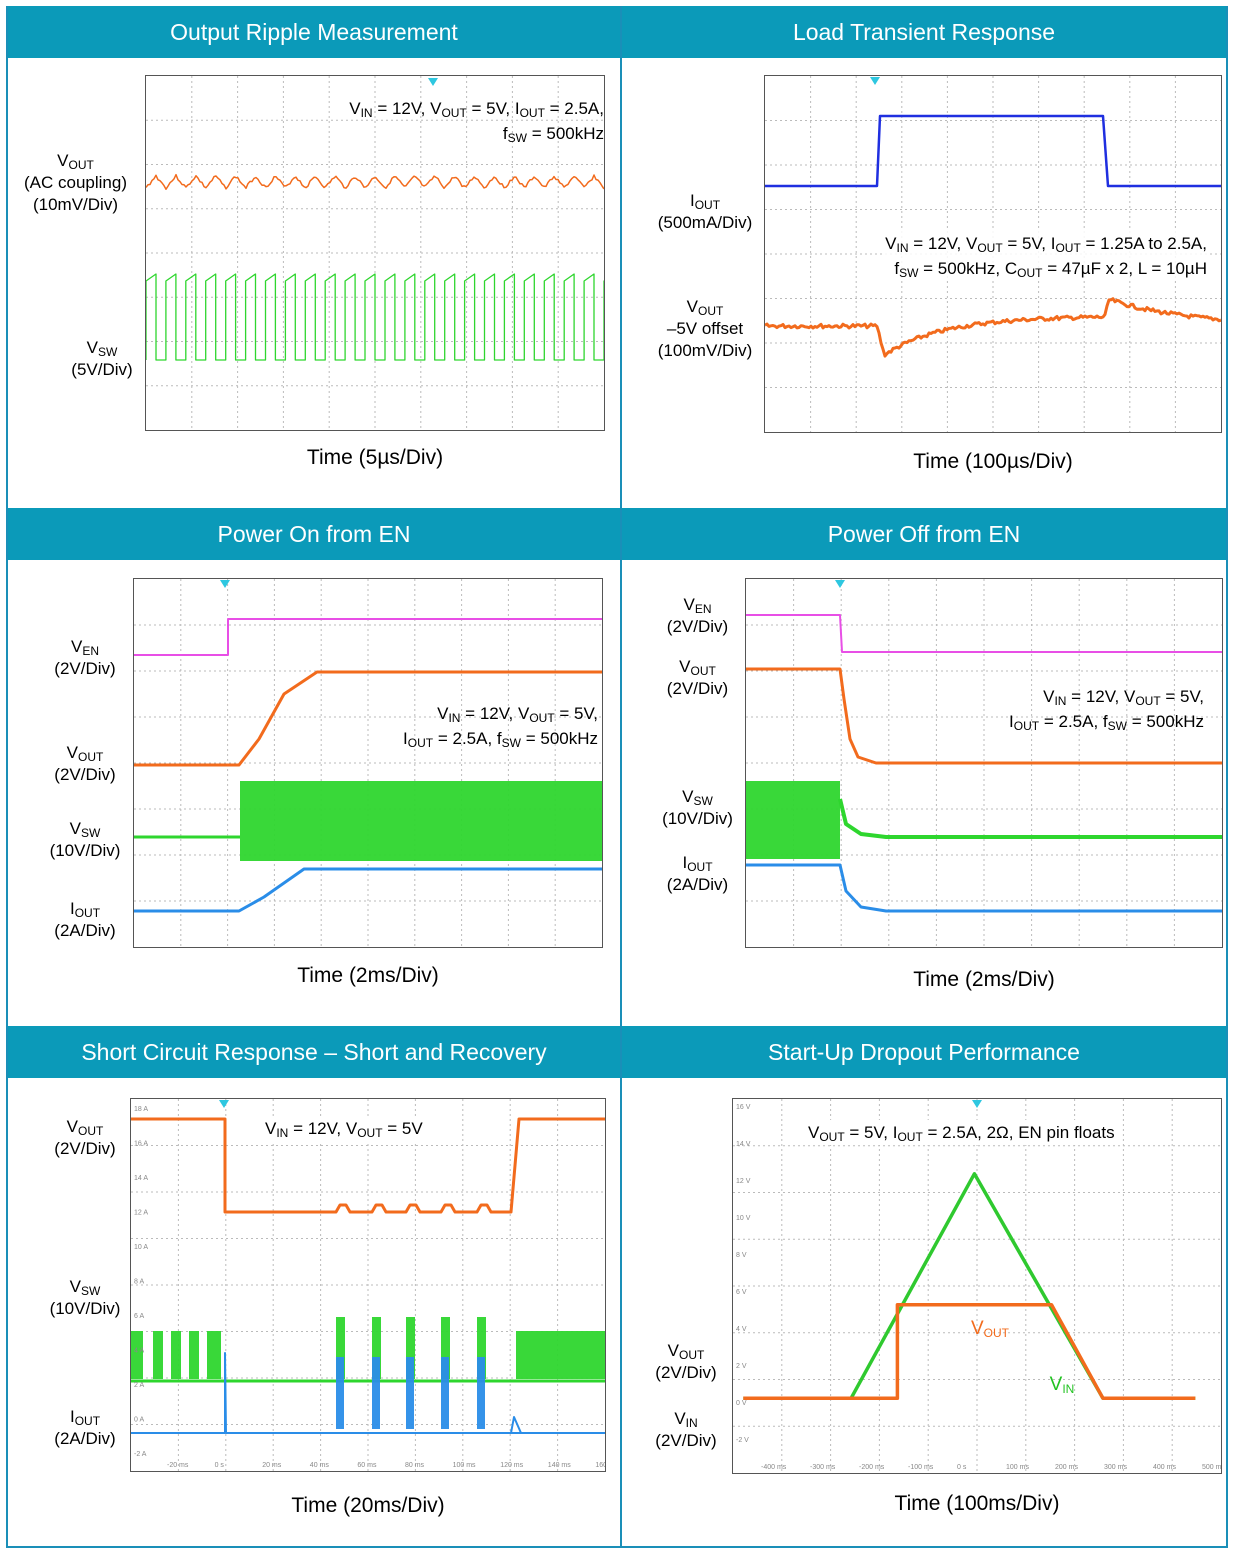  What do you see at coordinates (741, 1403) in the screenshot?
I see `y-tick-label: 0 V` at bounding box center [741, 1403].